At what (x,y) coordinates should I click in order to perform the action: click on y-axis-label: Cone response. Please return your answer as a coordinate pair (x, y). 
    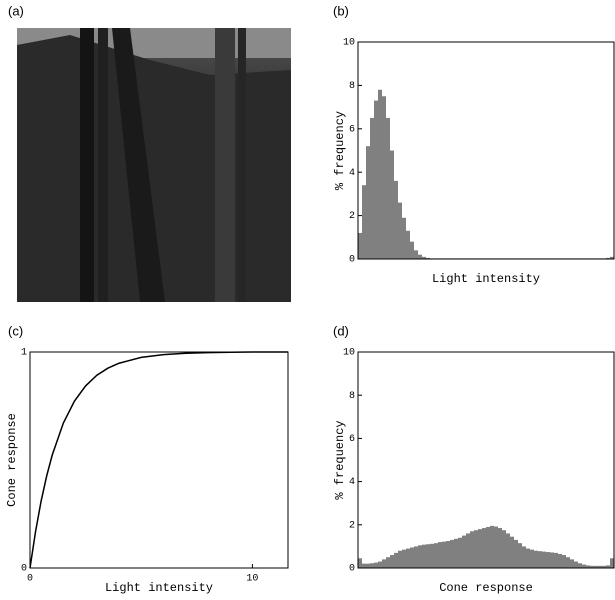
    Looking at the image, I should click on (12, 460).